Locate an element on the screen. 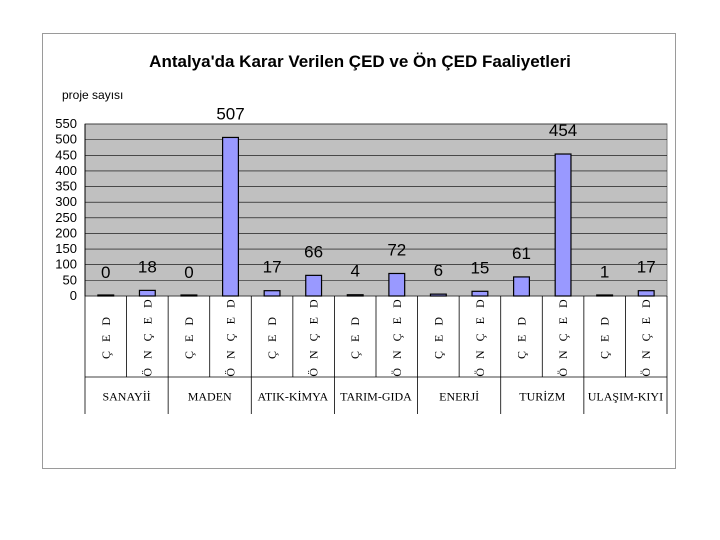 The height and width of the screenshot is (540, 720). data-label: 61 is located at coordinates (521, 253).